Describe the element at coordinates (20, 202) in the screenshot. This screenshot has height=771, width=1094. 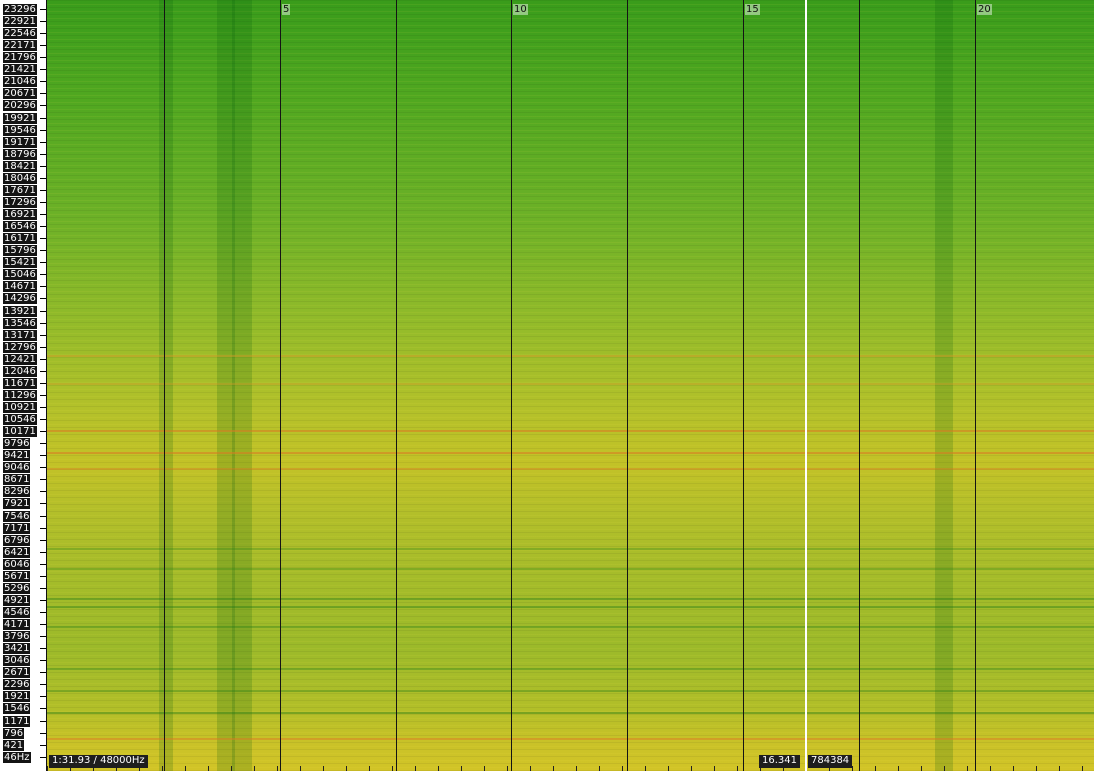
I see `frequency-tick-label: 17296` at that location.